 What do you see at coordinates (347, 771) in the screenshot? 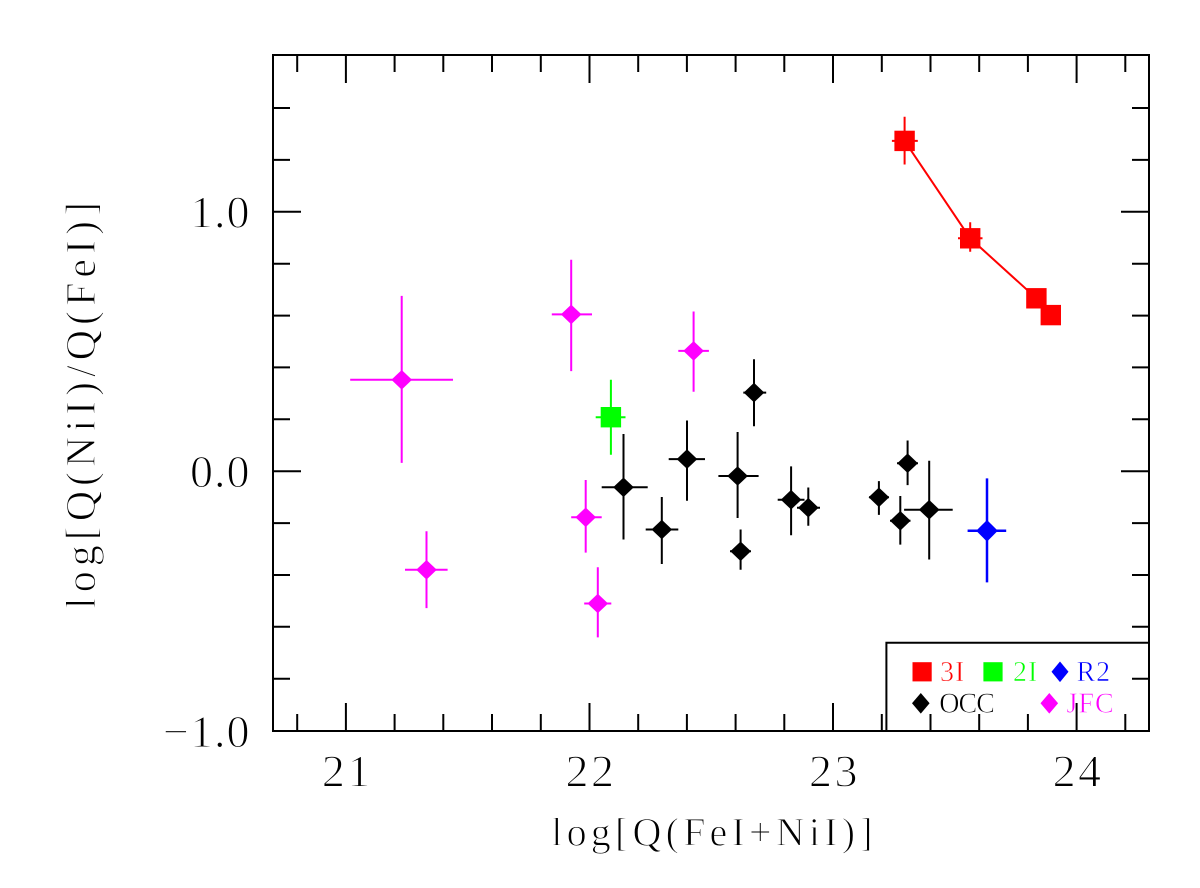
I see `svg-text: 21` at bounding box center [347, 771].